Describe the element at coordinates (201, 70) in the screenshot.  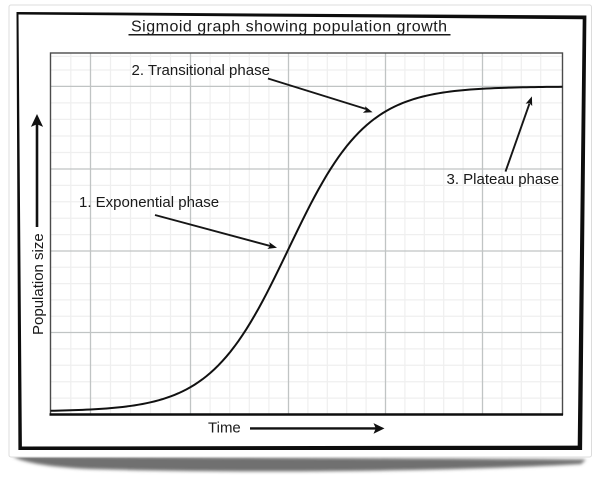
I see `svg-text: 2. Transitional phase` at that location.